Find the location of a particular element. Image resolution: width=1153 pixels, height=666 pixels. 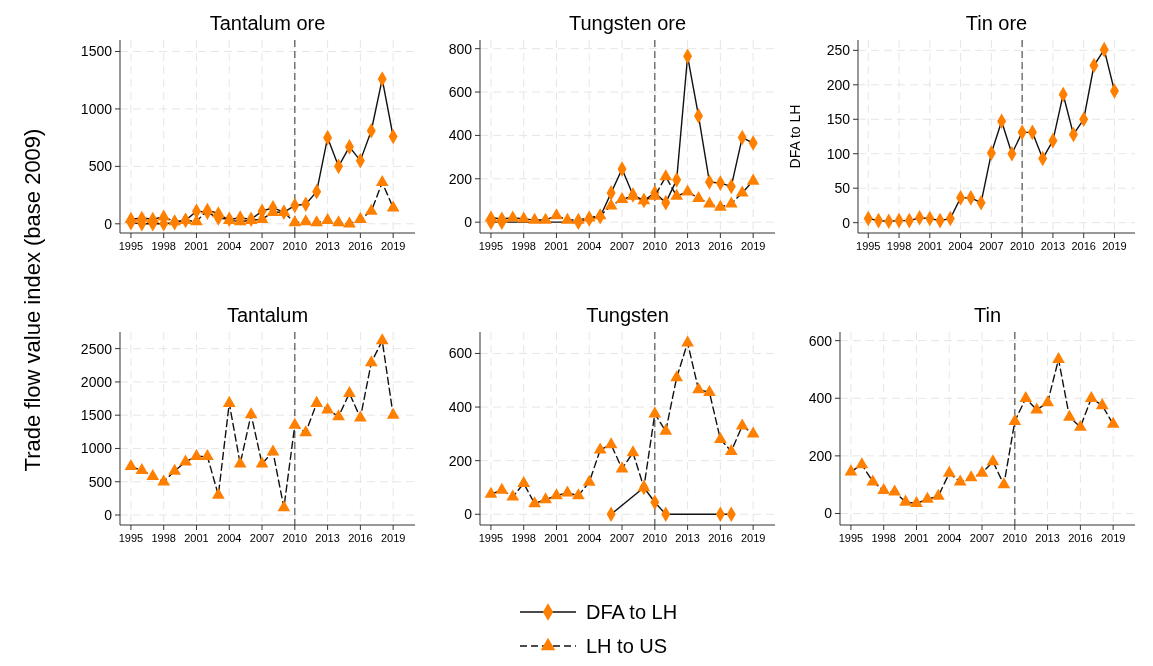

y-tick-label: 50 is located at coordinates (842, 188).